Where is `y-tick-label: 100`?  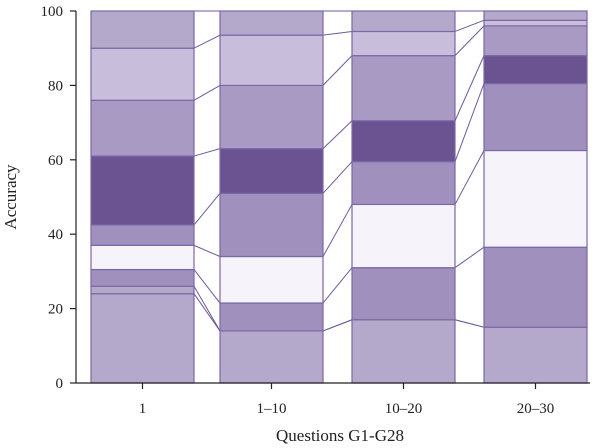 y-tick-label: 100 is located at coordinates (52, 12).